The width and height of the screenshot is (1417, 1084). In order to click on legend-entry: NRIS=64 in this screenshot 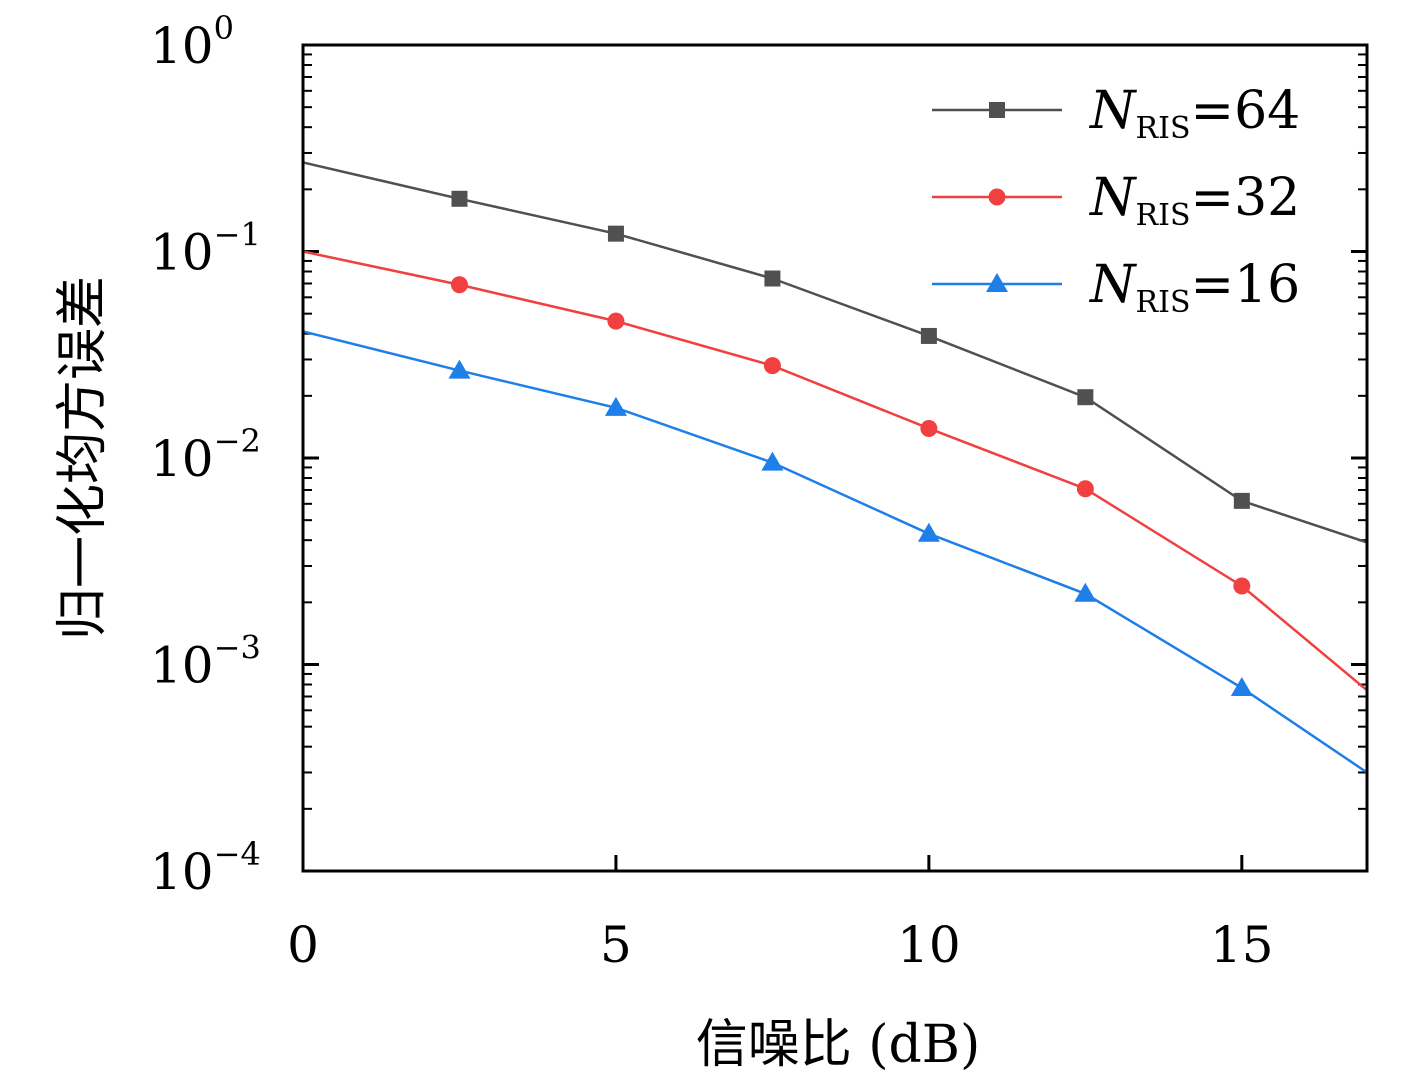, I will do `click(1116, 113)`.